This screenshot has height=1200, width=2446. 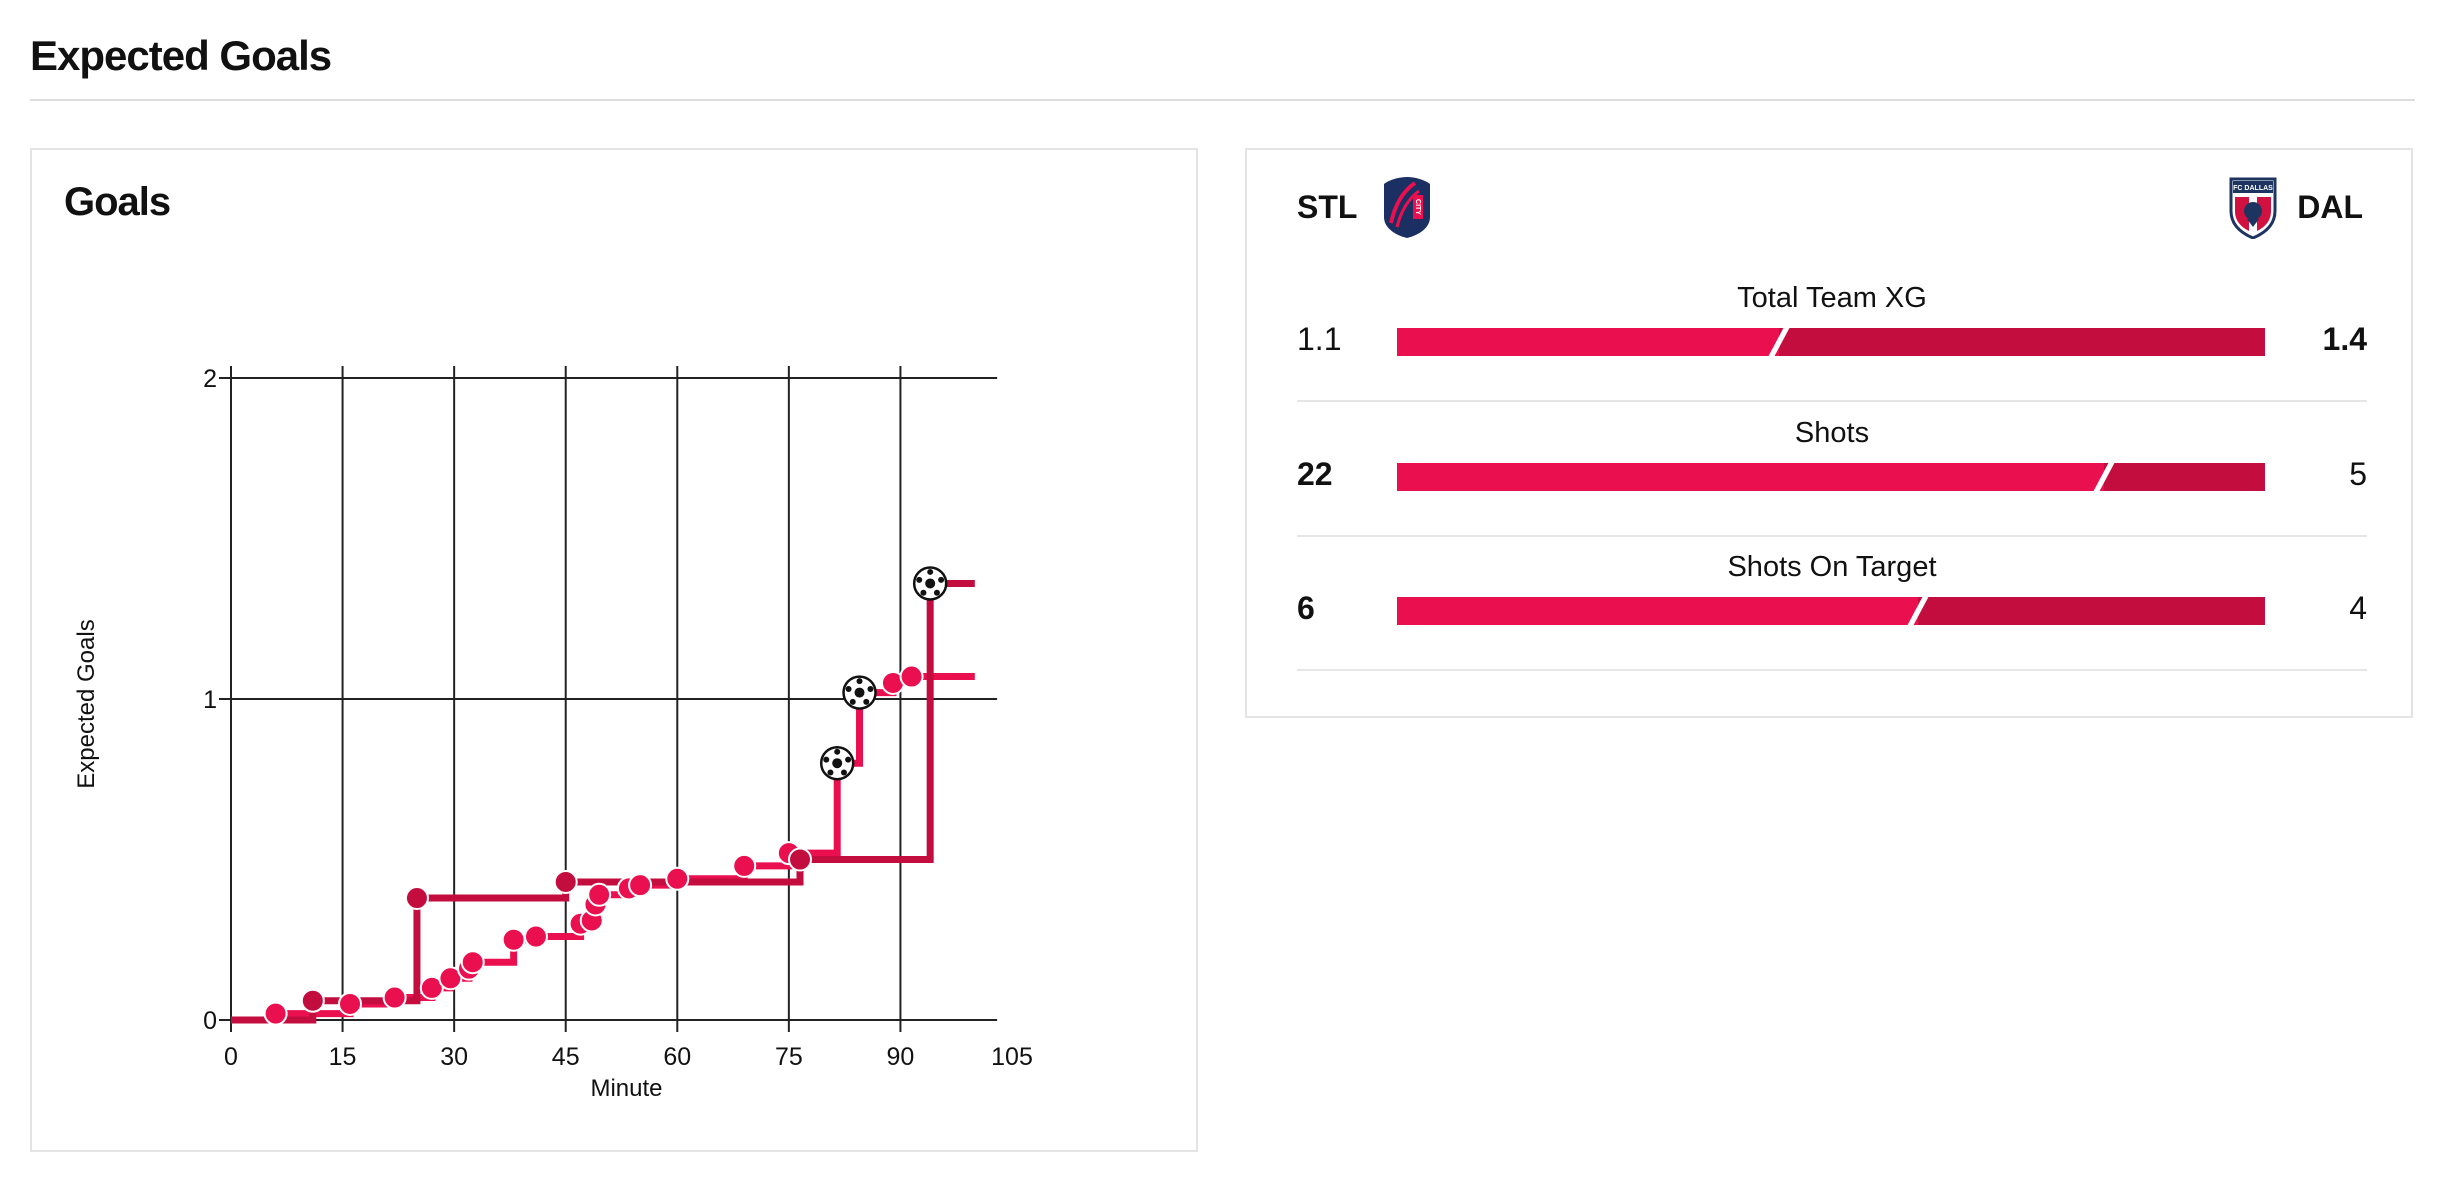 I want to click on stat-label: Shots, so click(x=1832, y=433).